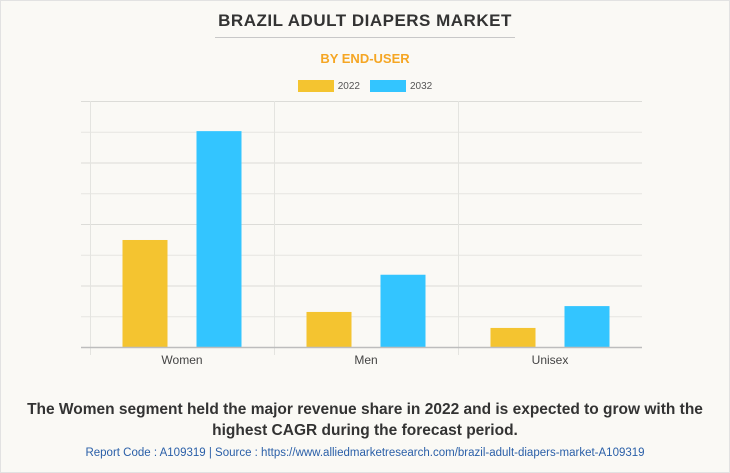 The width and height of the screenshot is (730, 473). I want to click on x-tick-label: Women, so click(181, 360).